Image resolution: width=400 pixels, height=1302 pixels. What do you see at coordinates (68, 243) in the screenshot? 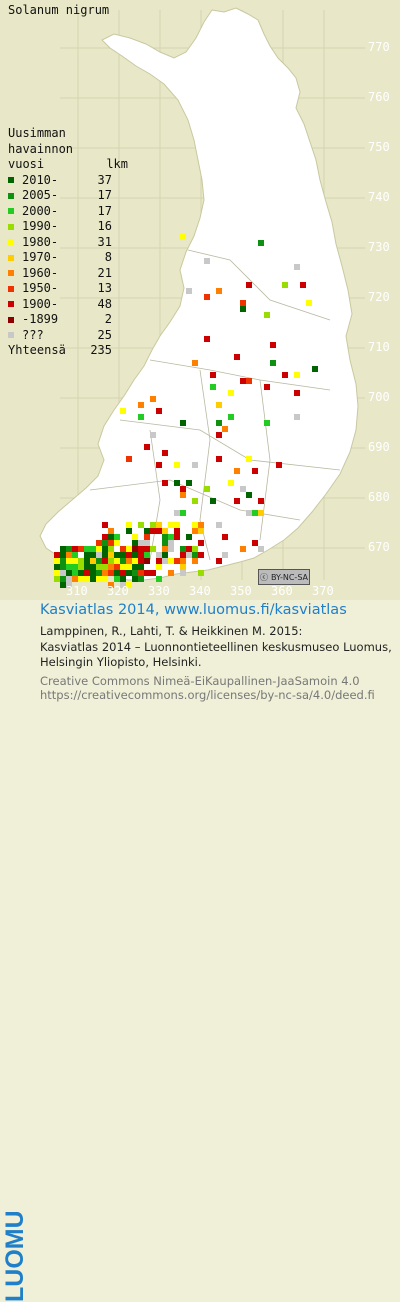
I see `legend-row: 1980- 31` at bounding box center [68, 243].